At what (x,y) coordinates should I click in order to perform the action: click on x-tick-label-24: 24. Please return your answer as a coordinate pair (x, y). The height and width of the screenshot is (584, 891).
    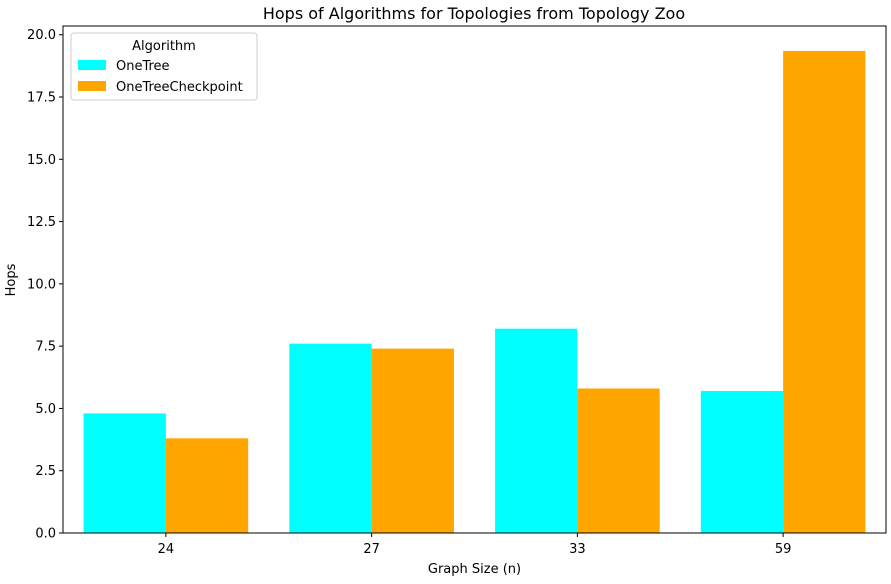
    Looking at the image, I should click on (166, 549).